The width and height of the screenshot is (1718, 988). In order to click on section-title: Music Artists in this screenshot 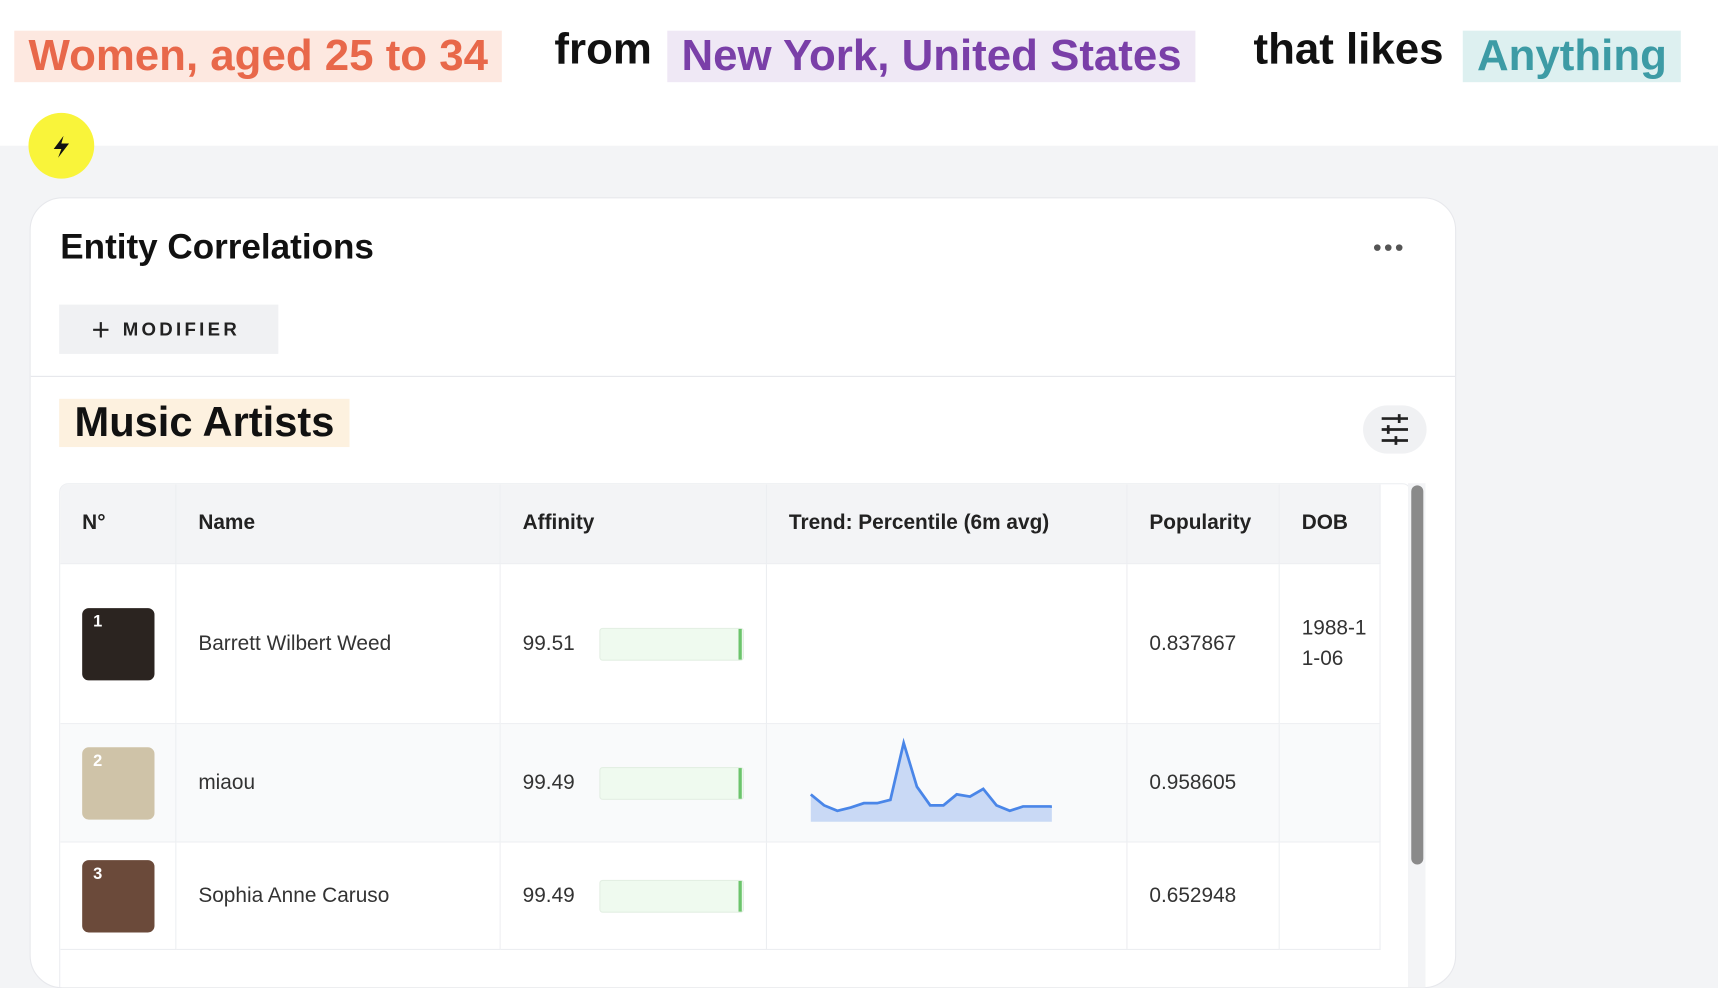, I will do `click(204, 423)`.